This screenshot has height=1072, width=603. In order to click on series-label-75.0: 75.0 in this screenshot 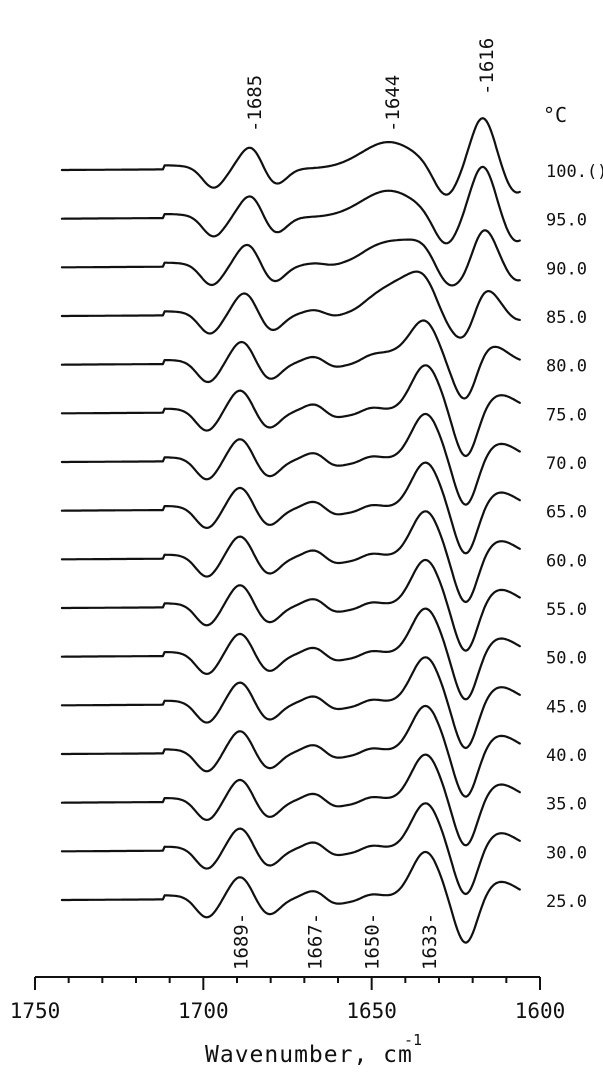, I will do `click(566, 415)`.